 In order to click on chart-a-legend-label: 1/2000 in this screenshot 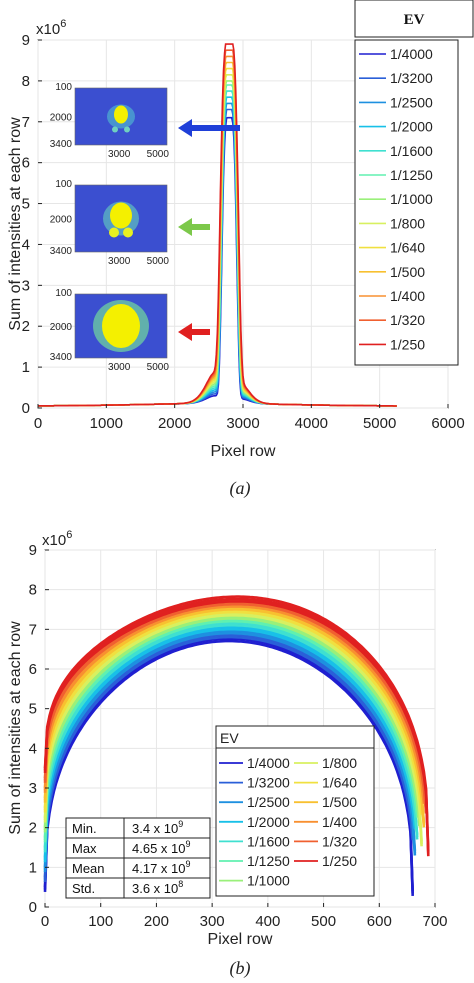, I will do `click(411, 127)`.